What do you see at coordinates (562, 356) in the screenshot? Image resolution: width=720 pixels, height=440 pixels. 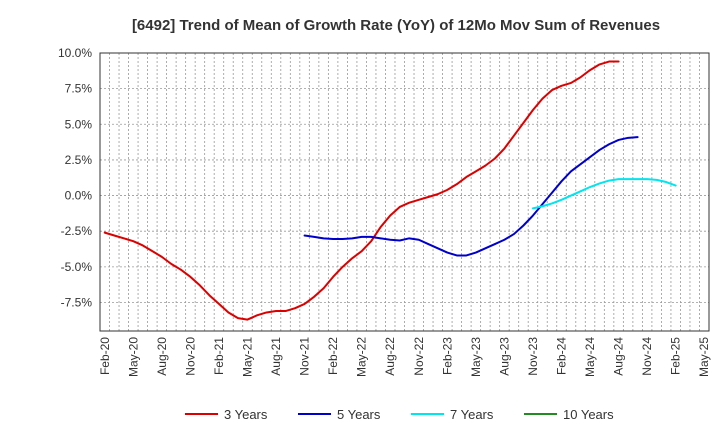 I see `x-tick-label: Feb-24` at bounding box center [562, 356].